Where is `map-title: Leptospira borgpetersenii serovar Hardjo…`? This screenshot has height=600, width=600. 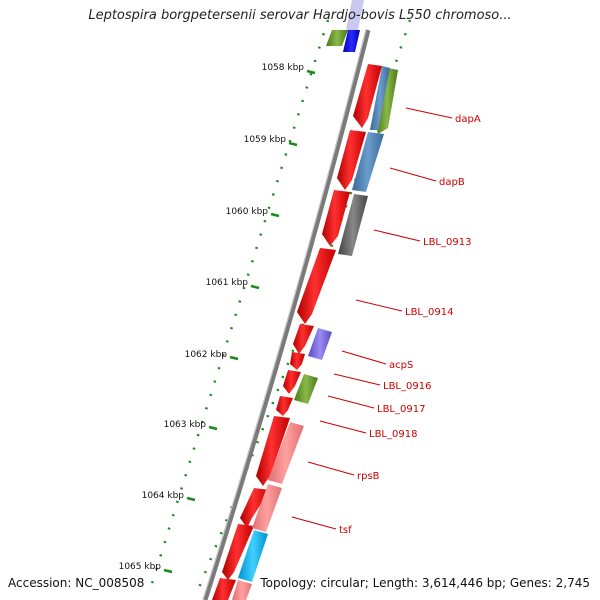
map-title: Leptospira borgpetersenii serovar Hardjo… is located at coordinates (300, 15).